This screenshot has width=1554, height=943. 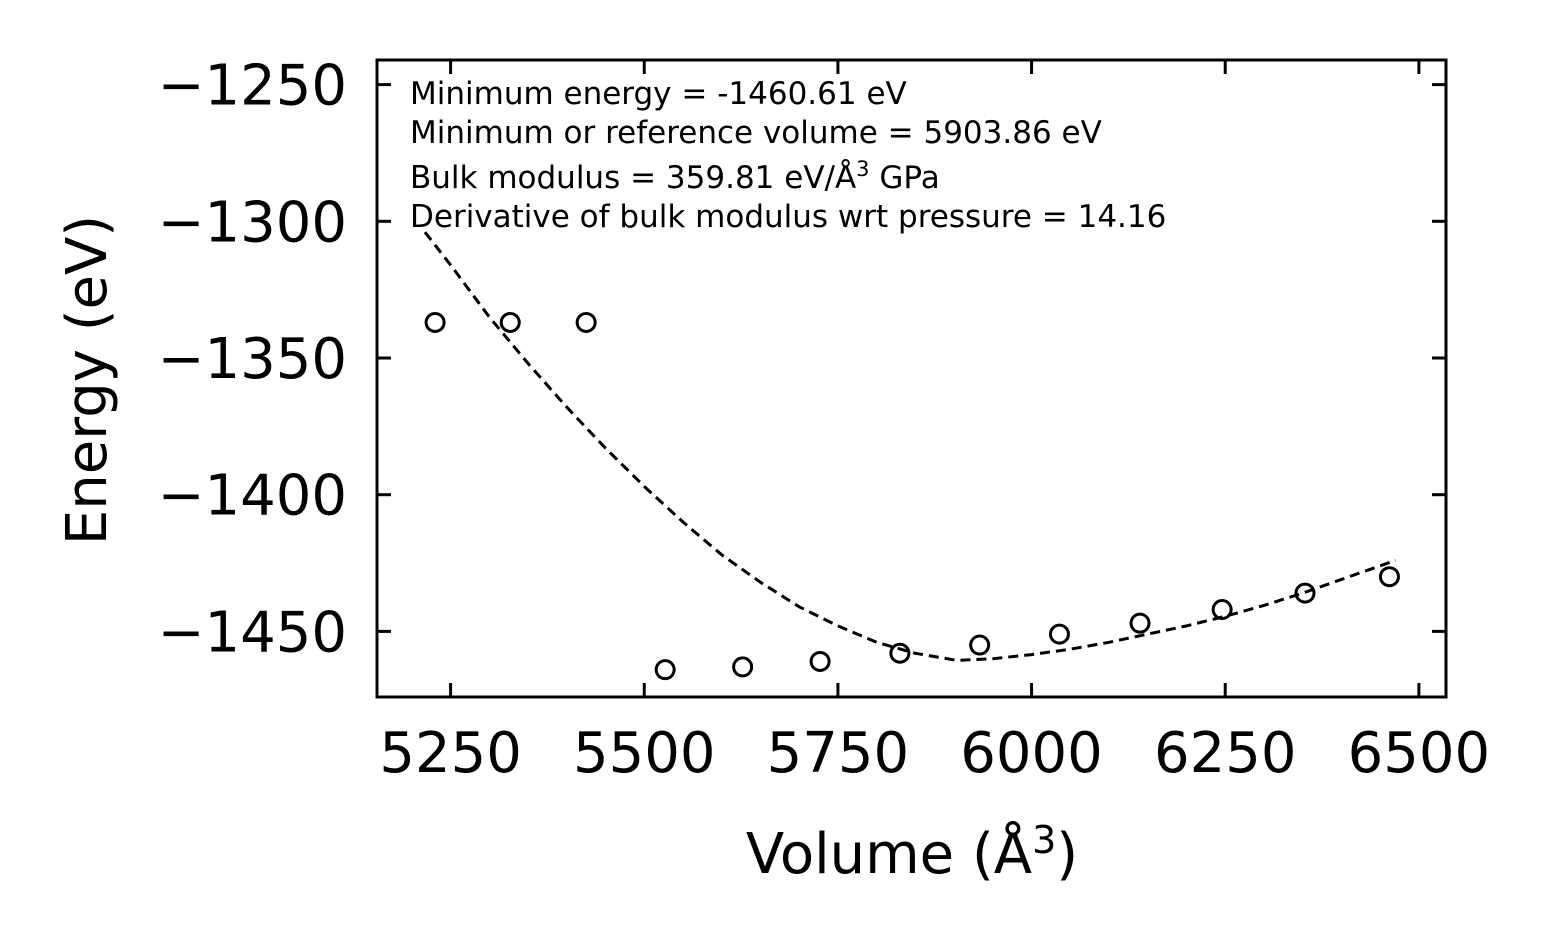 What do you see at coordinates (838, 753) in the screenshot?
I see `x-tick-label: 5750` at bounding box center [838, 753].